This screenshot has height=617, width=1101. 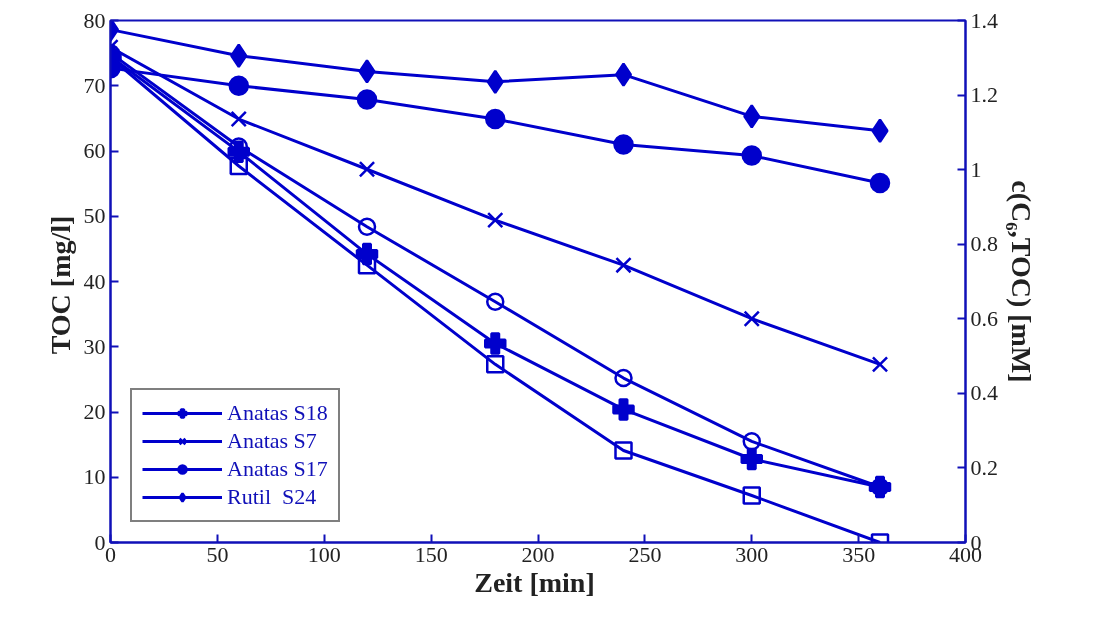 I want to click on x-tick-label: 250, so click(x=645, y=554).